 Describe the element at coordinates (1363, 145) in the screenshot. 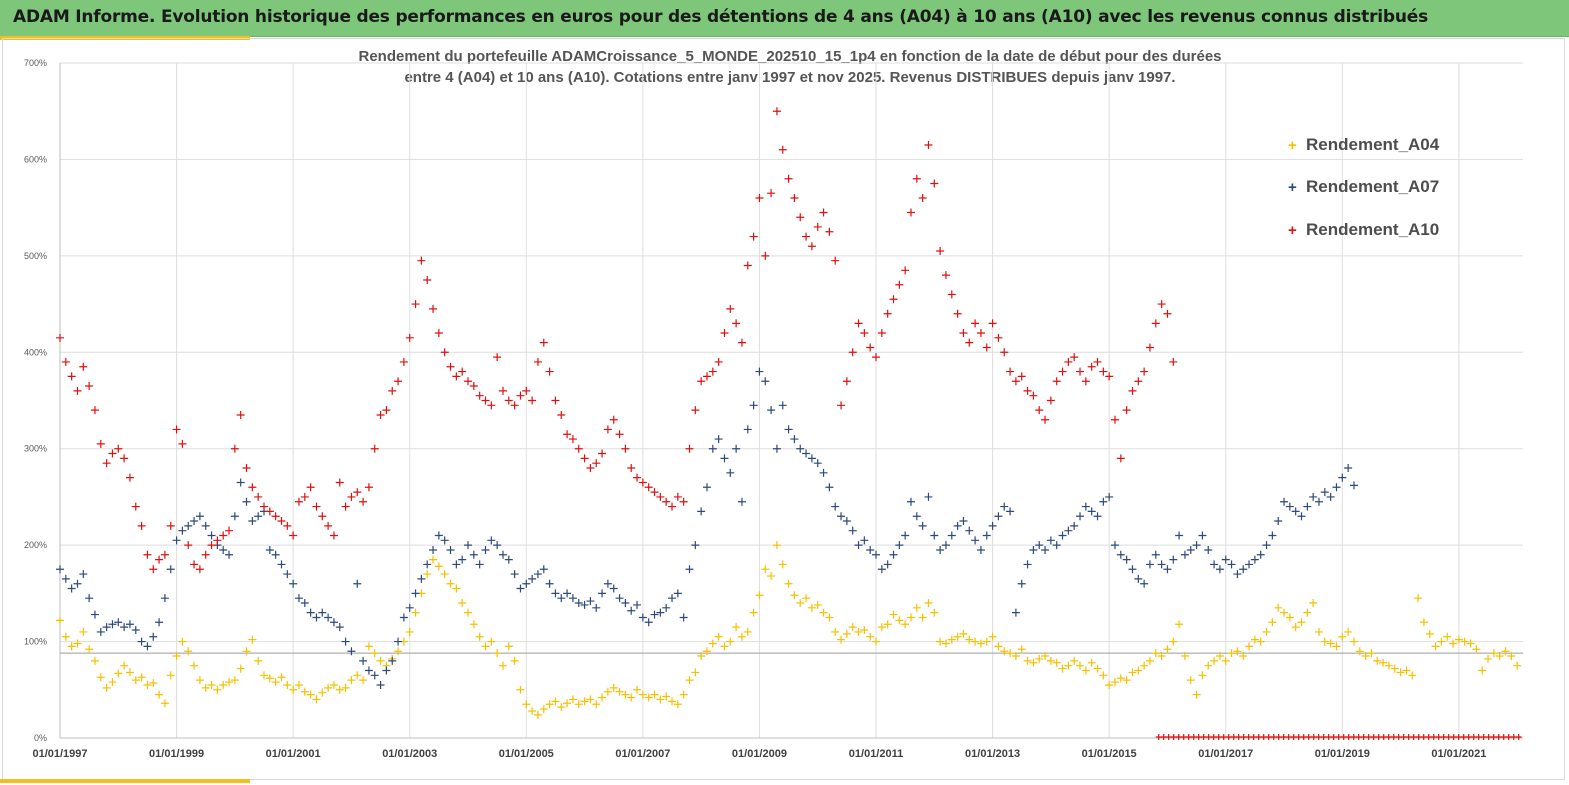

I see `legend-item-a04: + Rendement_A04` at that location.